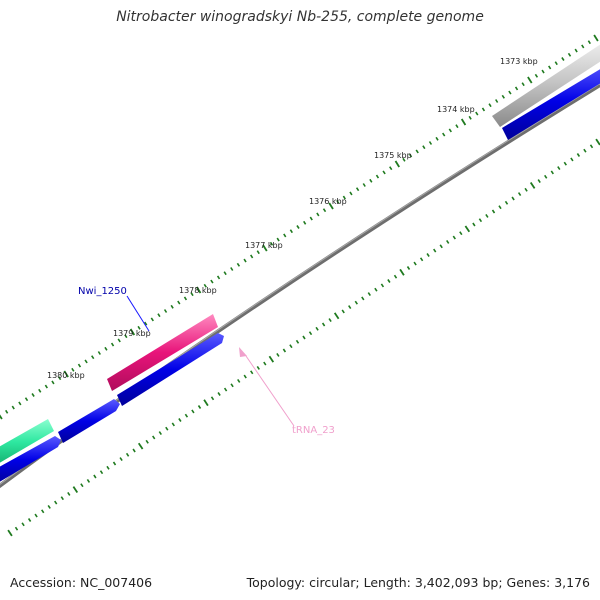  Describe the element at coordinates (81, 582) in the screenshot. I see `accession-text: Accession: NC_007406` at that location.